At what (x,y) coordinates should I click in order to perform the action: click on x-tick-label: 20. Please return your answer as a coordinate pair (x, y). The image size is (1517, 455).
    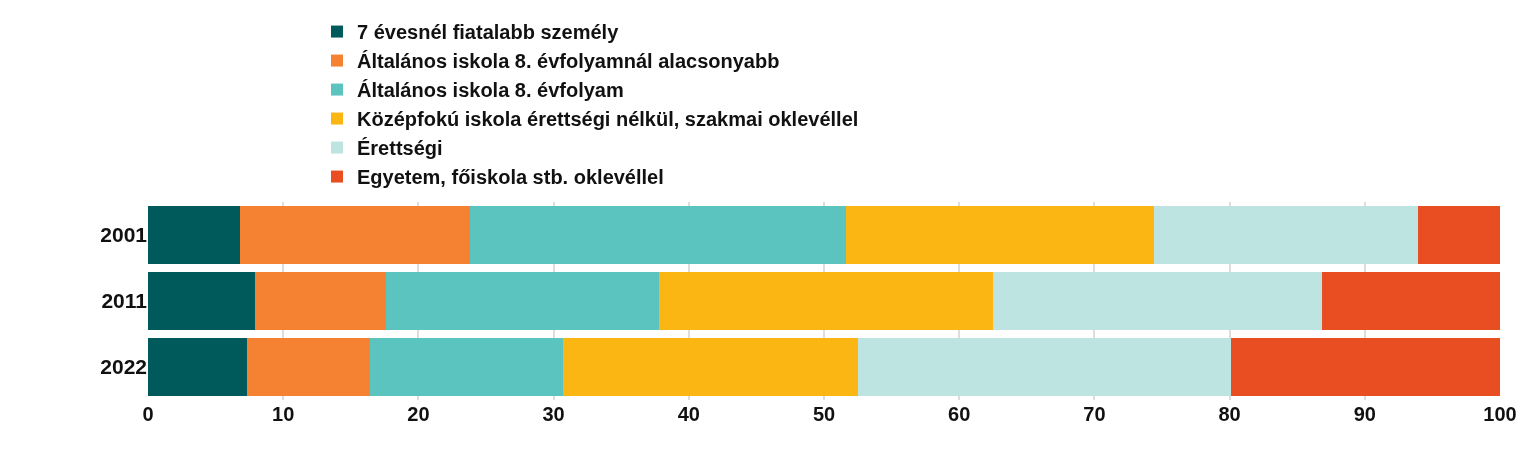
    Looking at the image, I should click on (418, 414).